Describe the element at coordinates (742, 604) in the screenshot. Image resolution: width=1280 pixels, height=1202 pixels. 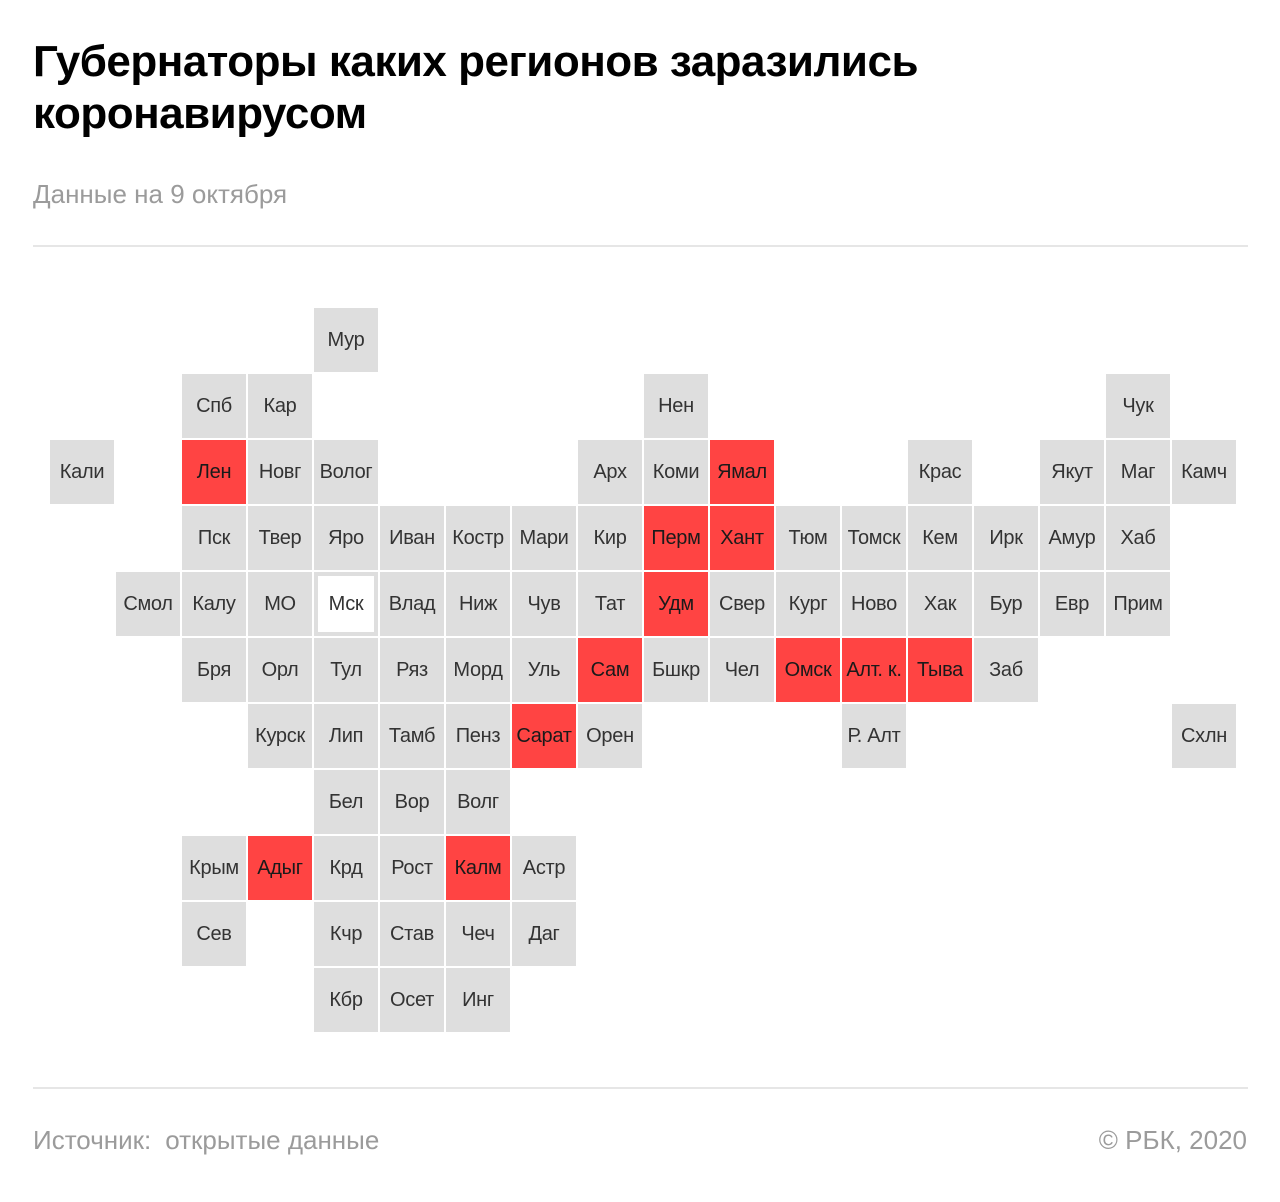
I see `region-tile: Свер` at that location.